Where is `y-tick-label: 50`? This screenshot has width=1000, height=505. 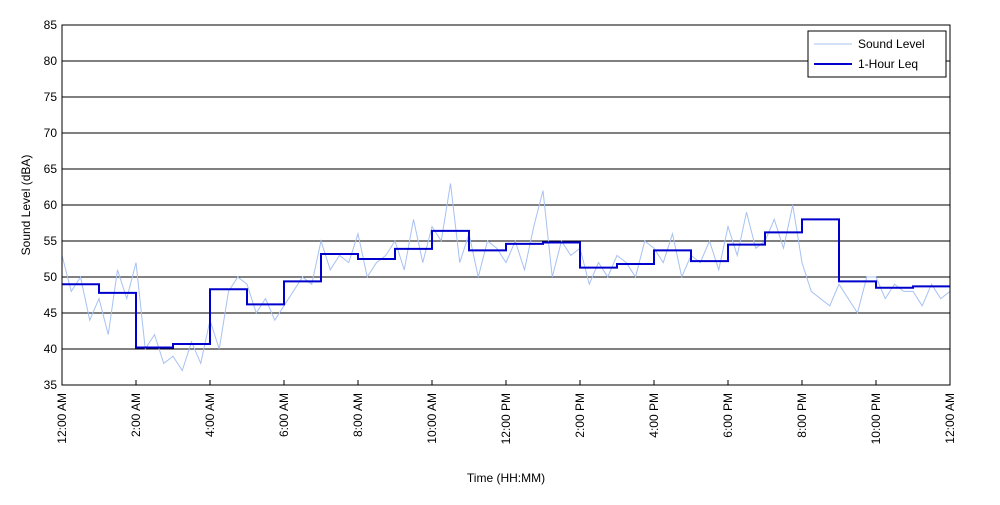 y-tick-label: 50 is located at coordinates (51, 277).